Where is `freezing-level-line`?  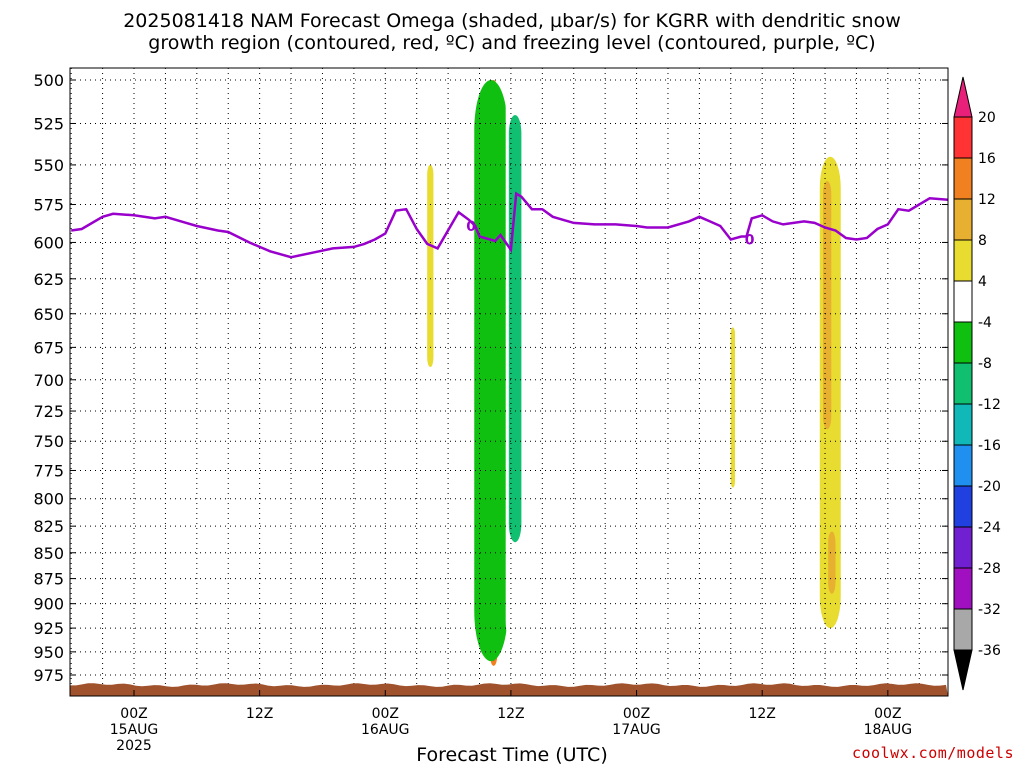 freezing-level-line is located at coordinates (509, 225).